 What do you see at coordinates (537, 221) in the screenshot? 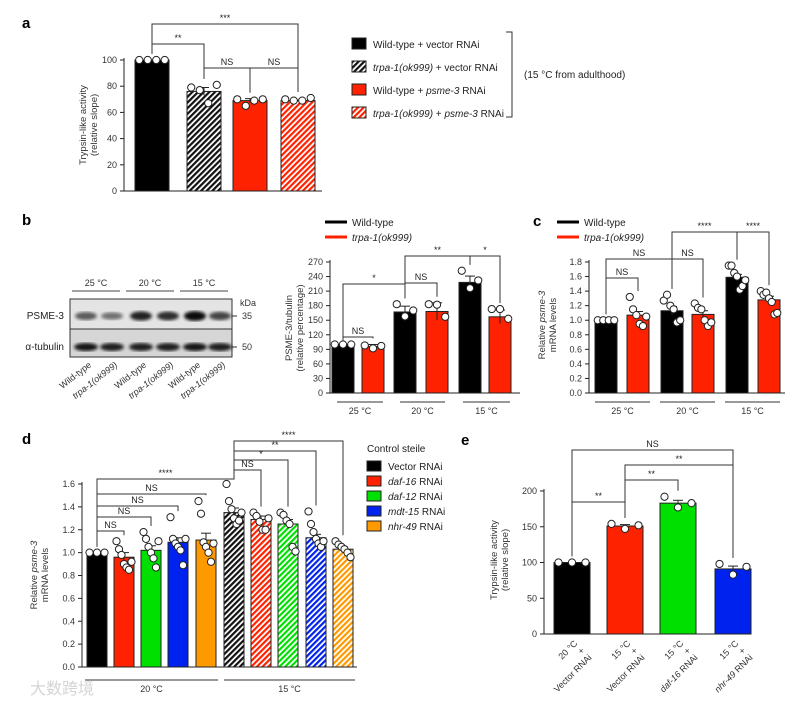
I see `panel-label-c: c` at bounding box center [537, 221].